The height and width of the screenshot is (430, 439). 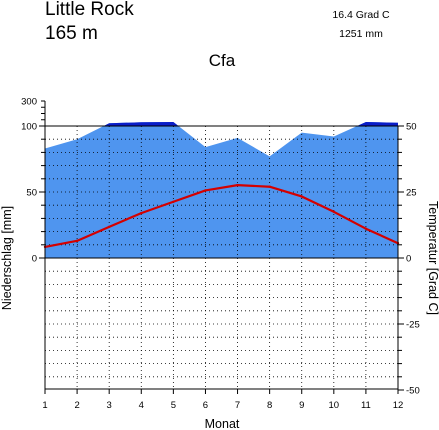 I want to click on precip-tick-label: 100, so click(x=29, y=127).